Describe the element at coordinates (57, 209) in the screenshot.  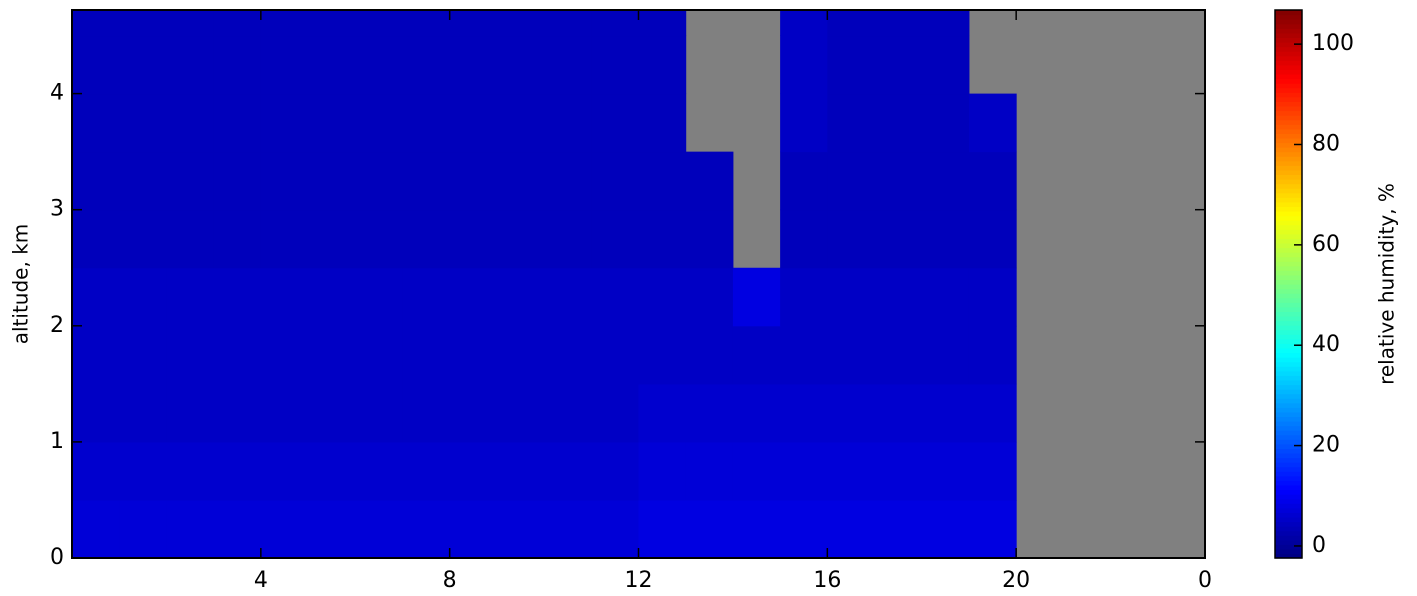
I see `y-tick-label: 3` at that location.